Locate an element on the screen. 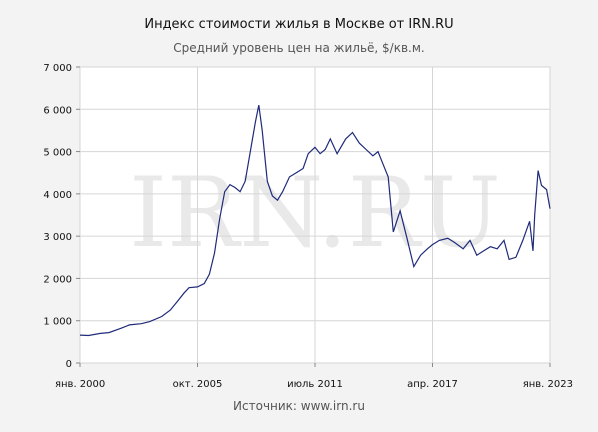 The width and height of the screenshot is (598, 432). y-tick-label: 5 000 is located at coordinates (57, 153).